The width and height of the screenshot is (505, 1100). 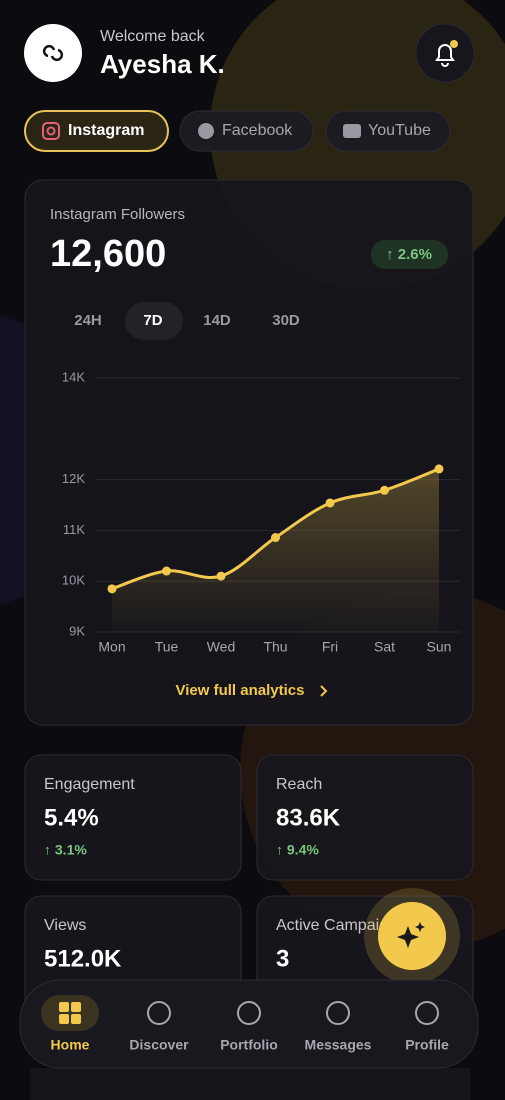 What do you see at coordinates (89, 784) in the screenshot?
I see `stat-label: Engagement` at bounding box center [89, 784].